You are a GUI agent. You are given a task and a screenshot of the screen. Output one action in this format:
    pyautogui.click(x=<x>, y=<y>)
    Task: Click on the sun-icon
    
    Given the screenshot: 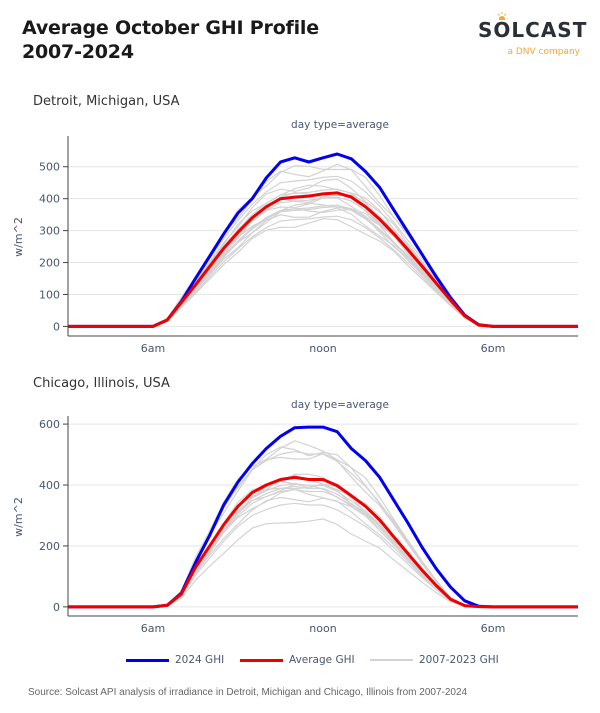 What is the action you would take?
    pyautogui.click(x=502, y=16)
    